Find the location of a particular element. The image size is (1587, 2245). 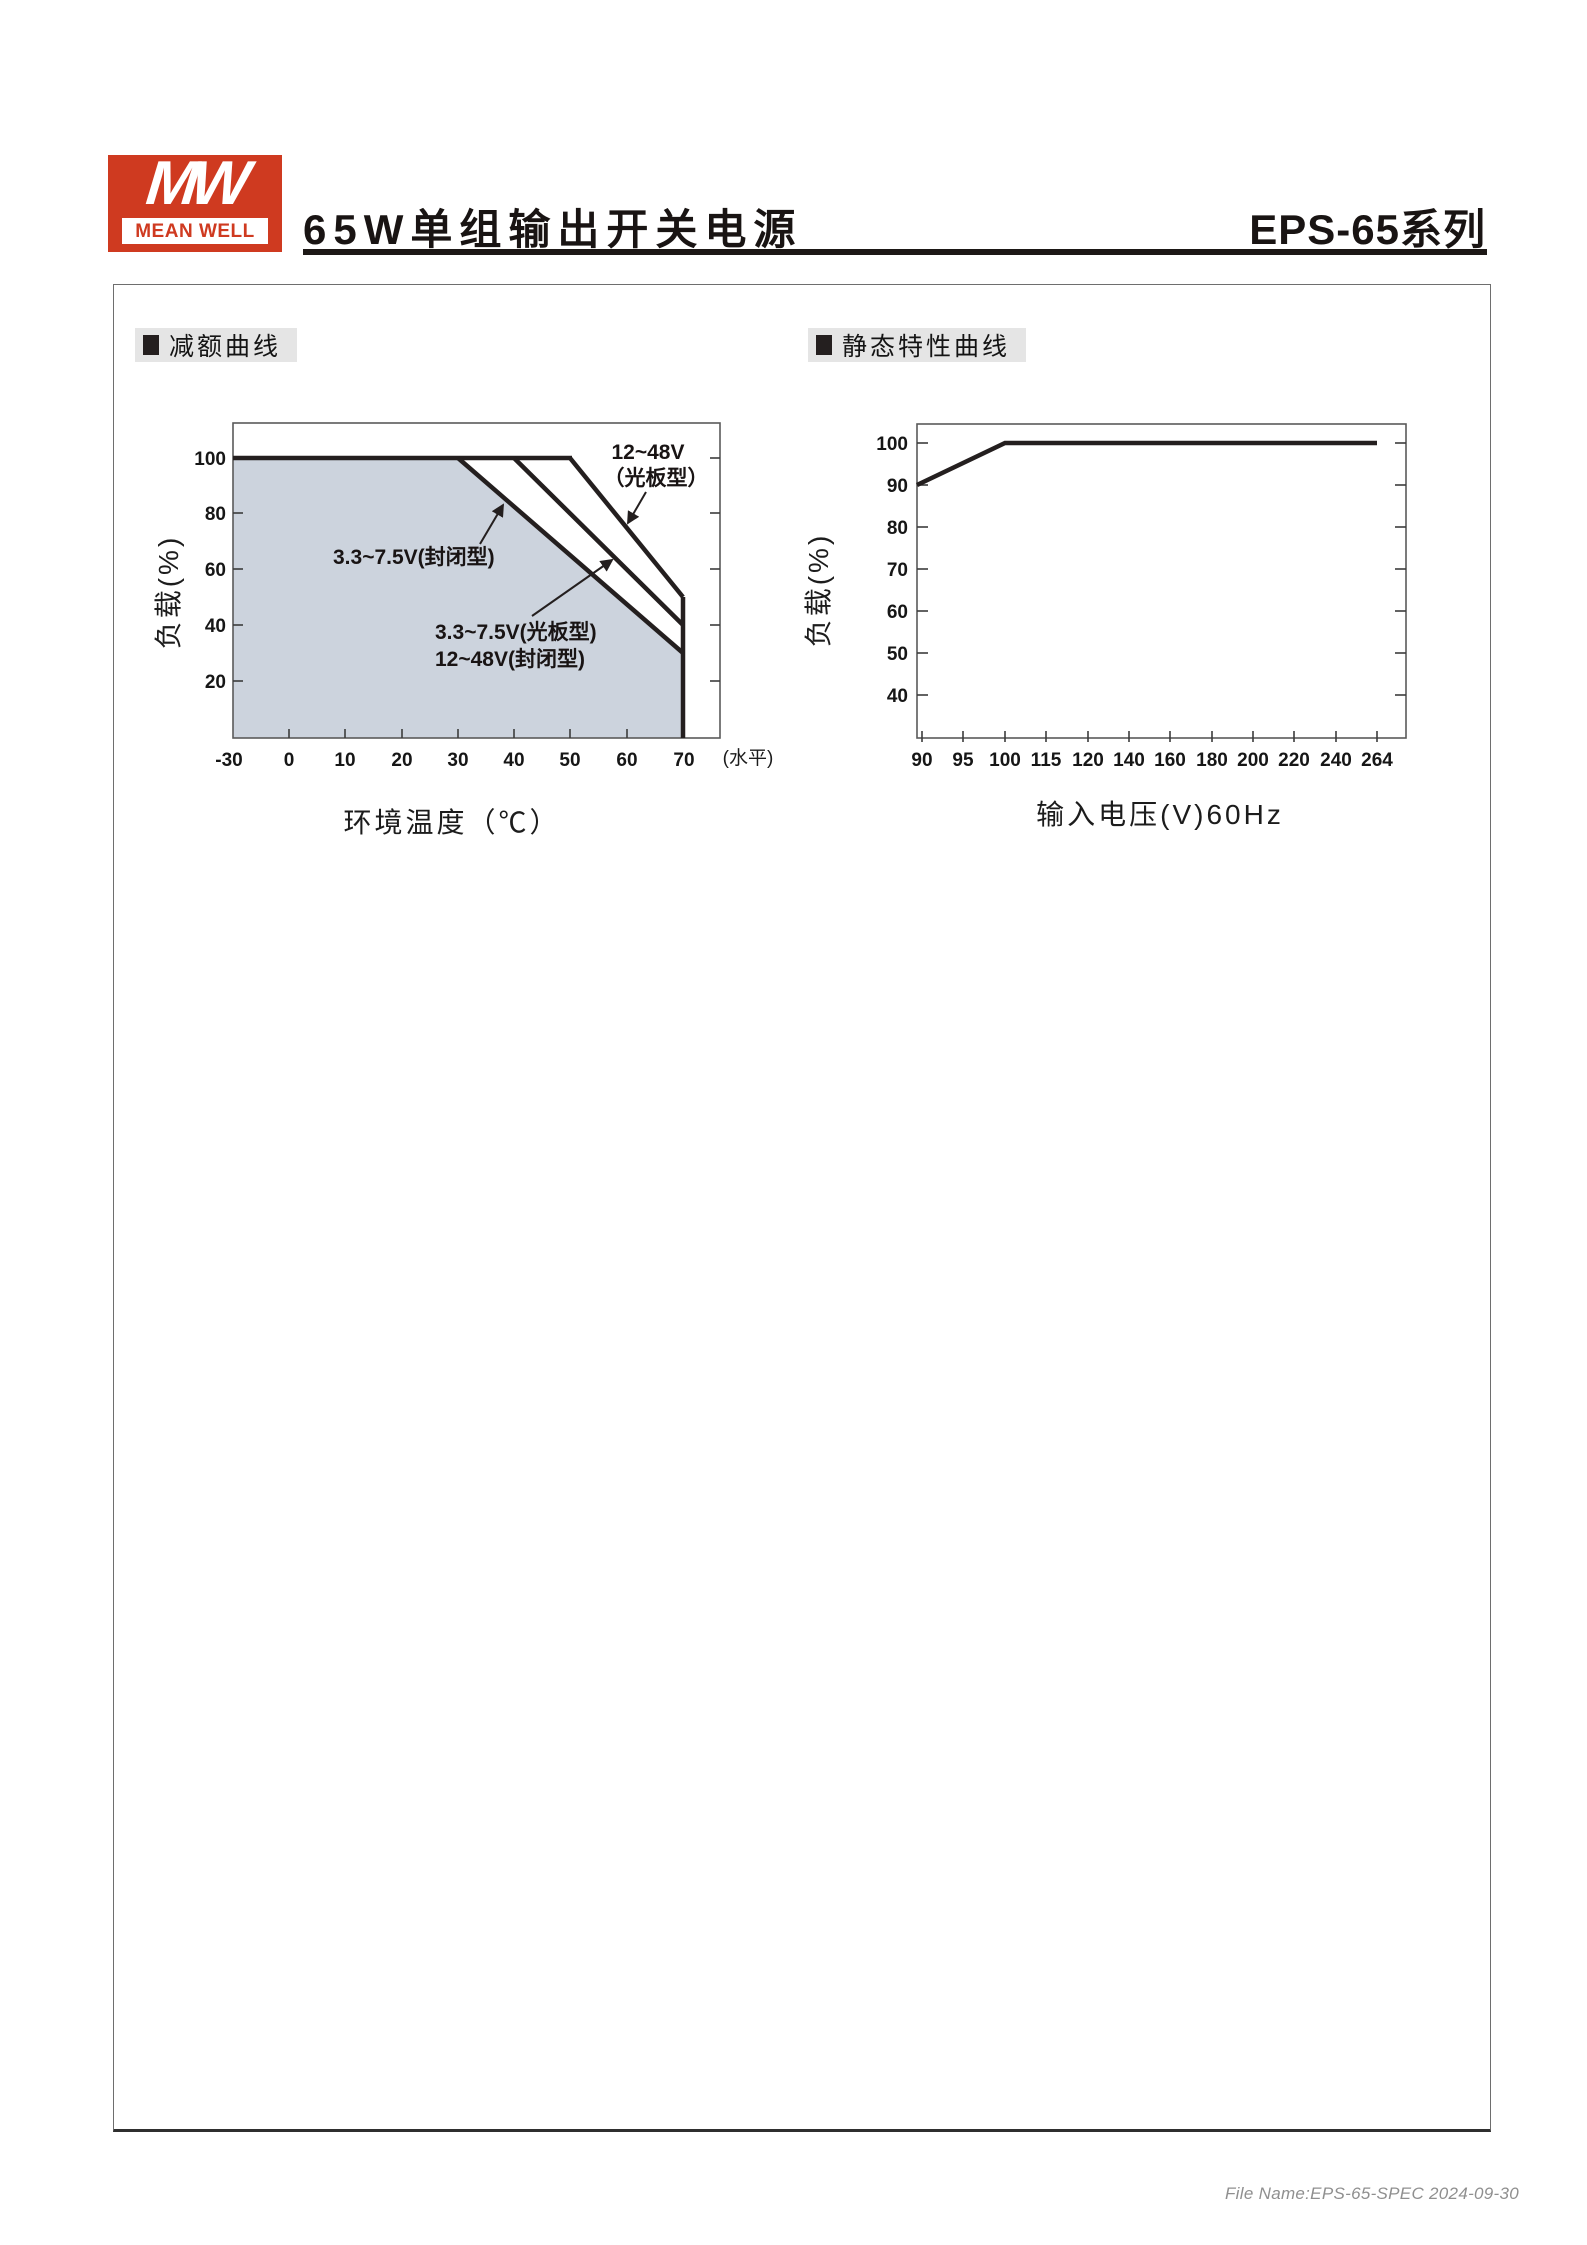

meanwell-logo: MW MEAN WELL is located at coordinates (195, 200).